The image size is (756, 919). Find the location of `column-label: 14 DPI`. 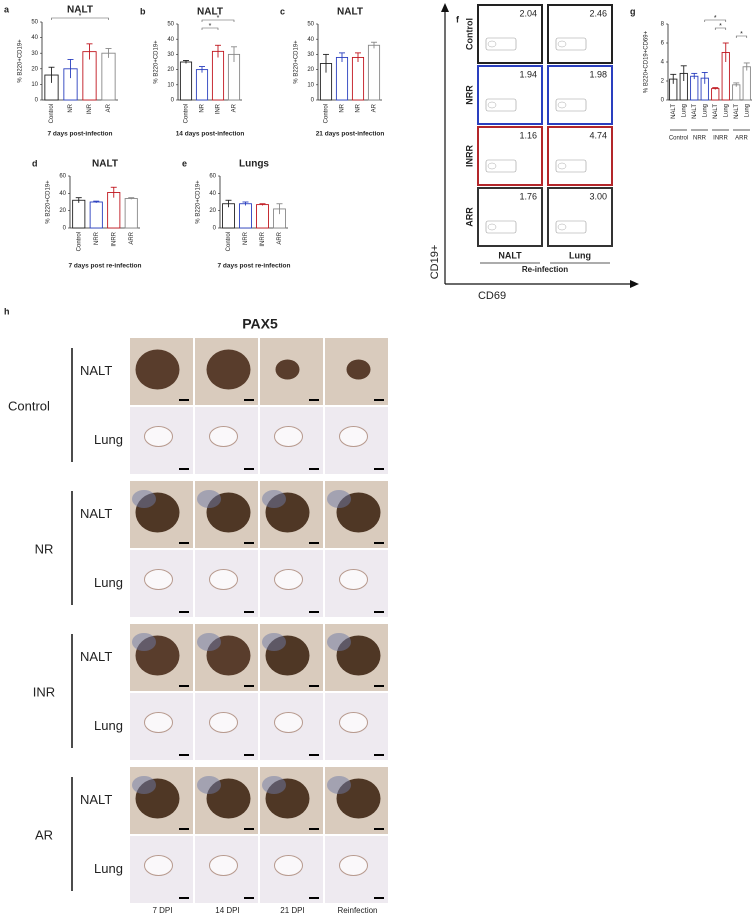

column-label: 14 DPI is located at coordinates (227, 910).